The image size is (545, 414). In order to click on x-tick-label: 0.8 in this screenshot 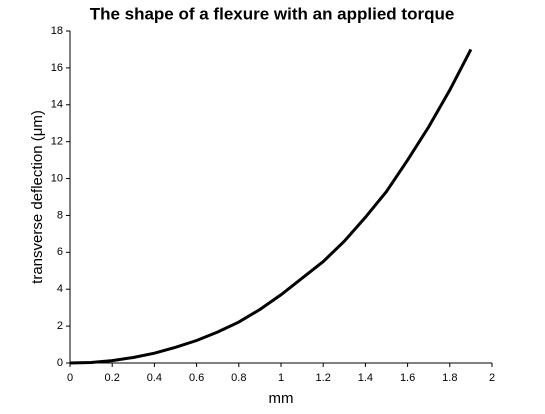, I will do `click(238, 378)`.